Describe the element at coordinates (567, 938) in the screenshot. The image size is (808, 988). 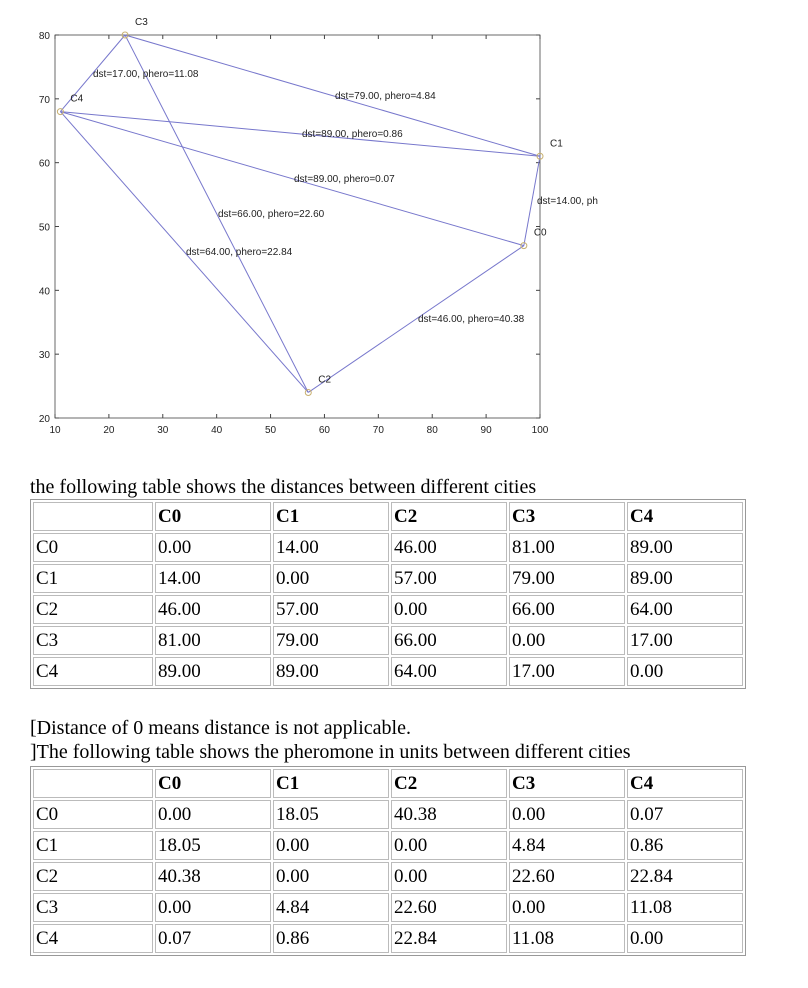
I see `table-cell: 11.08` at that location.